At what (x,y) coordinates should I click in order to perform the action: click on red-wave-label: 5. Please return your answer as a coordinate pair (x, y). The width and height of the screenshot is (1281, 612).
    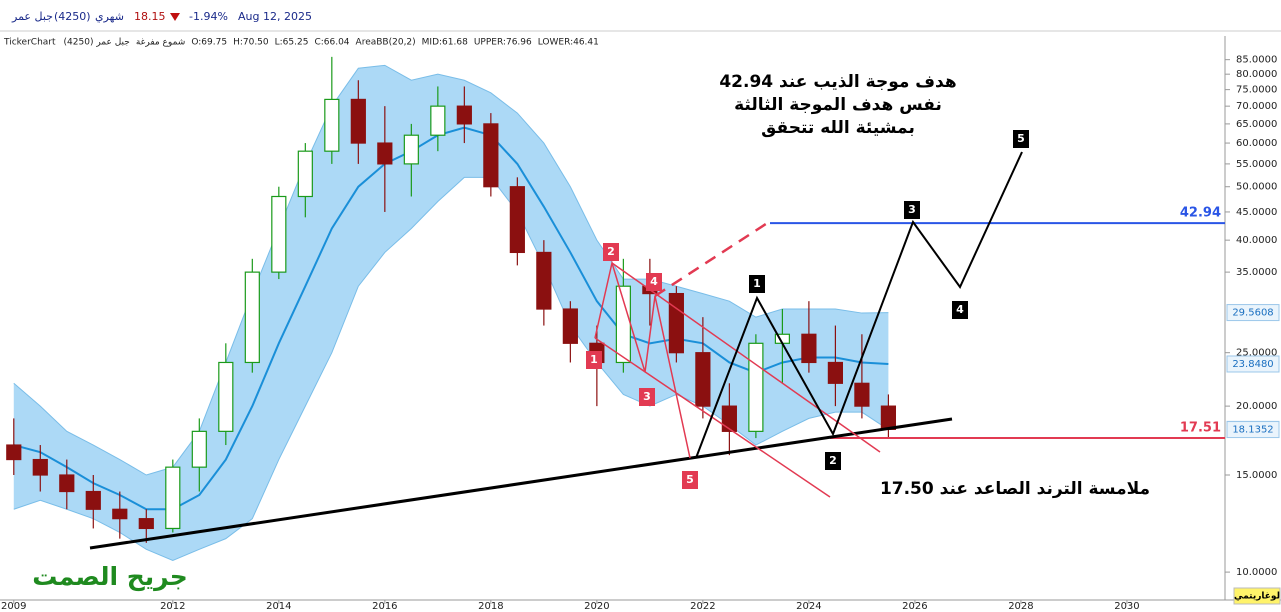
    Looking at the image, I should click on (690, 479).